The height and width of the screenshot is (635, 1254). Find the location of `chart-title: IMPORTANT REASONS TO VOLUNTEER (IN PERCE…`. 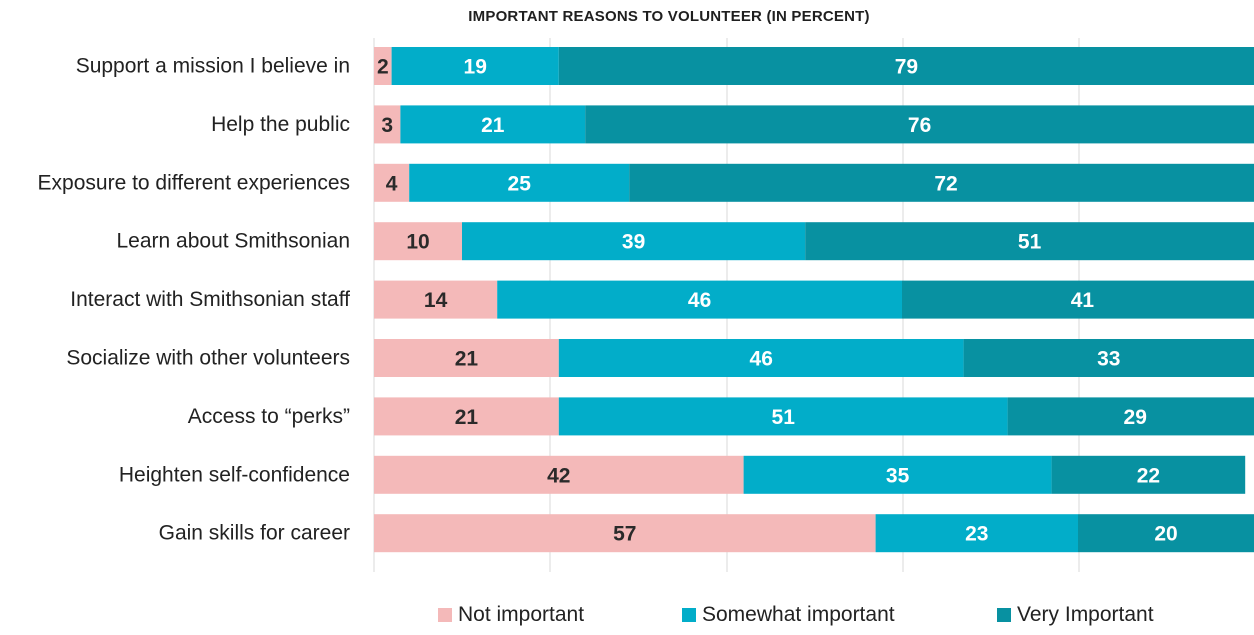

chart-title: IMPORTANT REASONS TO VOLUNTEER (IN PERCE… is located at coordinates (669, 16).